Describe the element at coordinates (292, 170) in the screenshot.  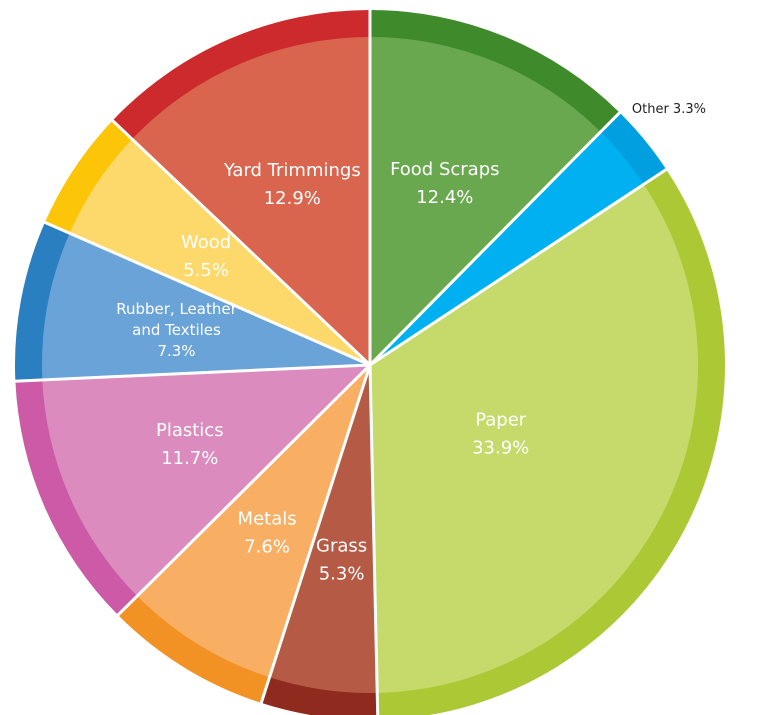
I see `slice-name-yard-trimmings: Yard Trimmings` at that location.